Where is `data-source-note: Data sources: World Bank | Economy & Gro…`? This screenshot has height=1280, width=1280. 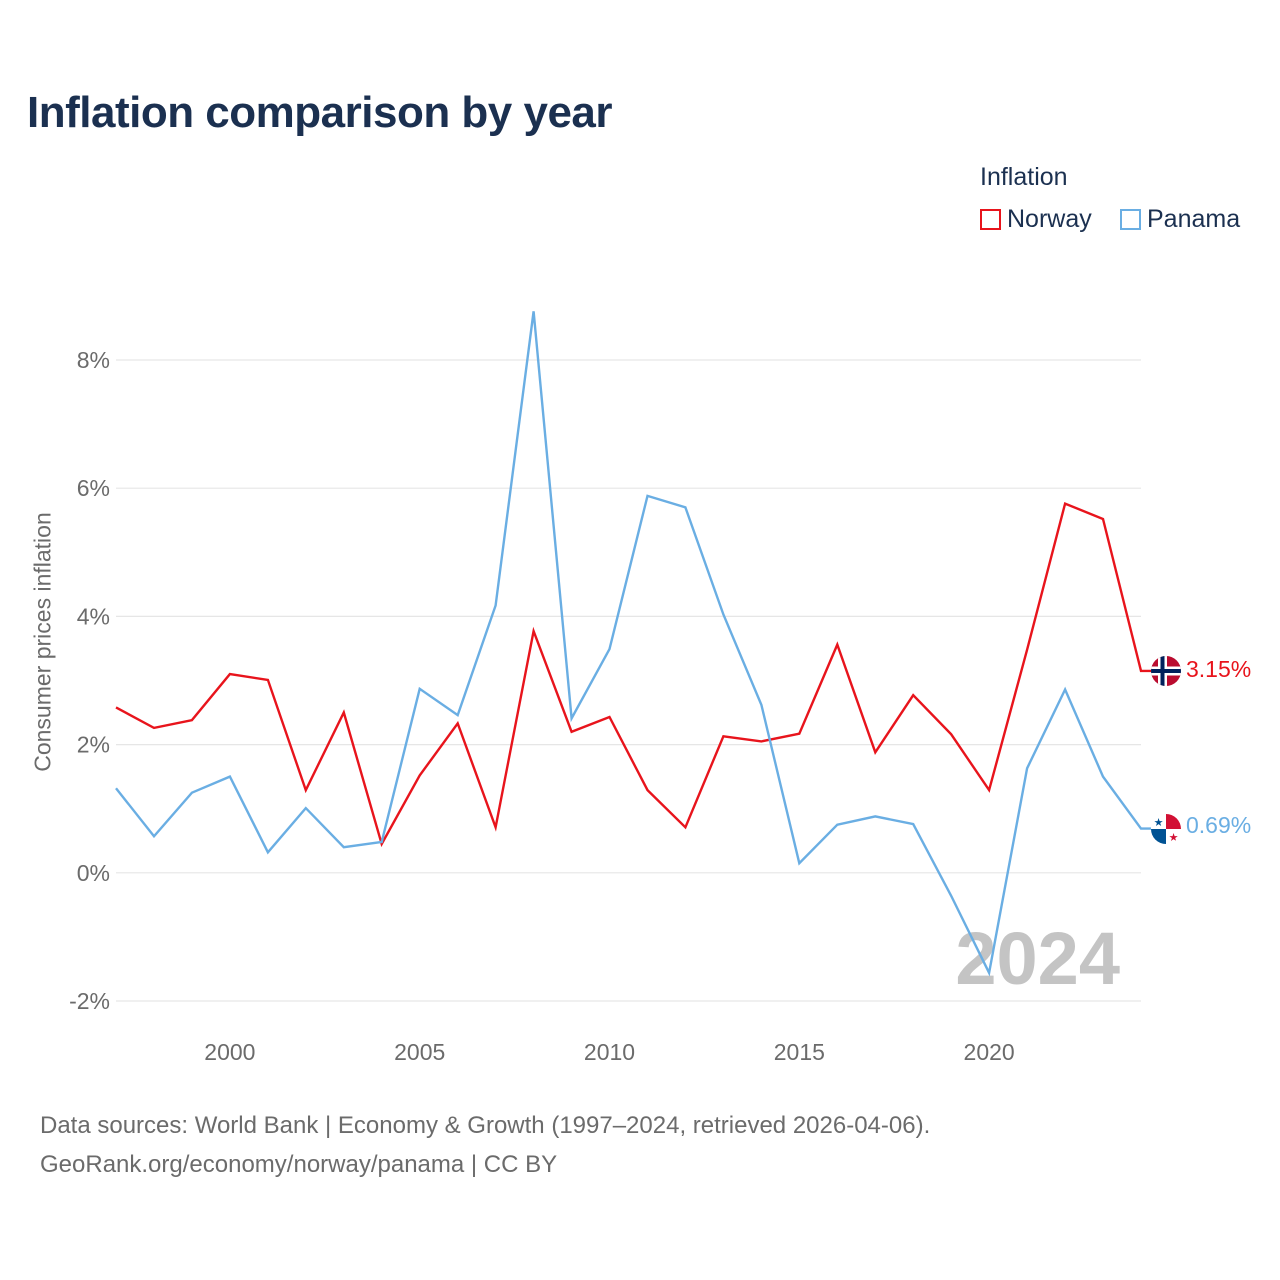 data-source-note: Data sources: World Bank | Economy & Gro… is located at coordinates (485, 1145).